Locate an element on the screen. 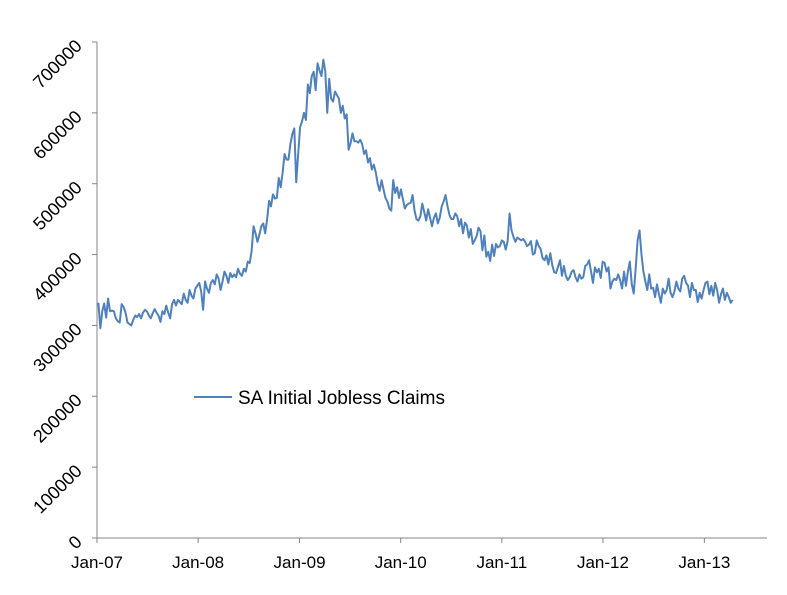  y-tick-label: 400000 is located at coordinates (57, 276).